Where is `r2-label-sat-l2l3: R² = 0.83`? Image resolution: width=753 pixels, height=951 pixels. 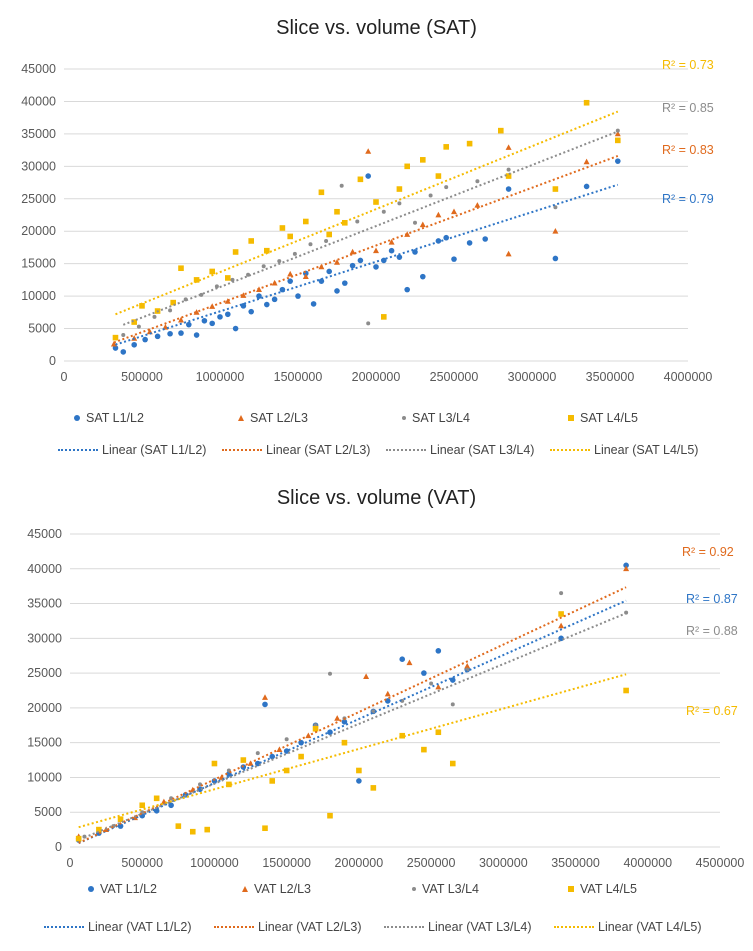
r2-label-sat-l2l3: R² = 0.83 is located at coordinates (688, 150).